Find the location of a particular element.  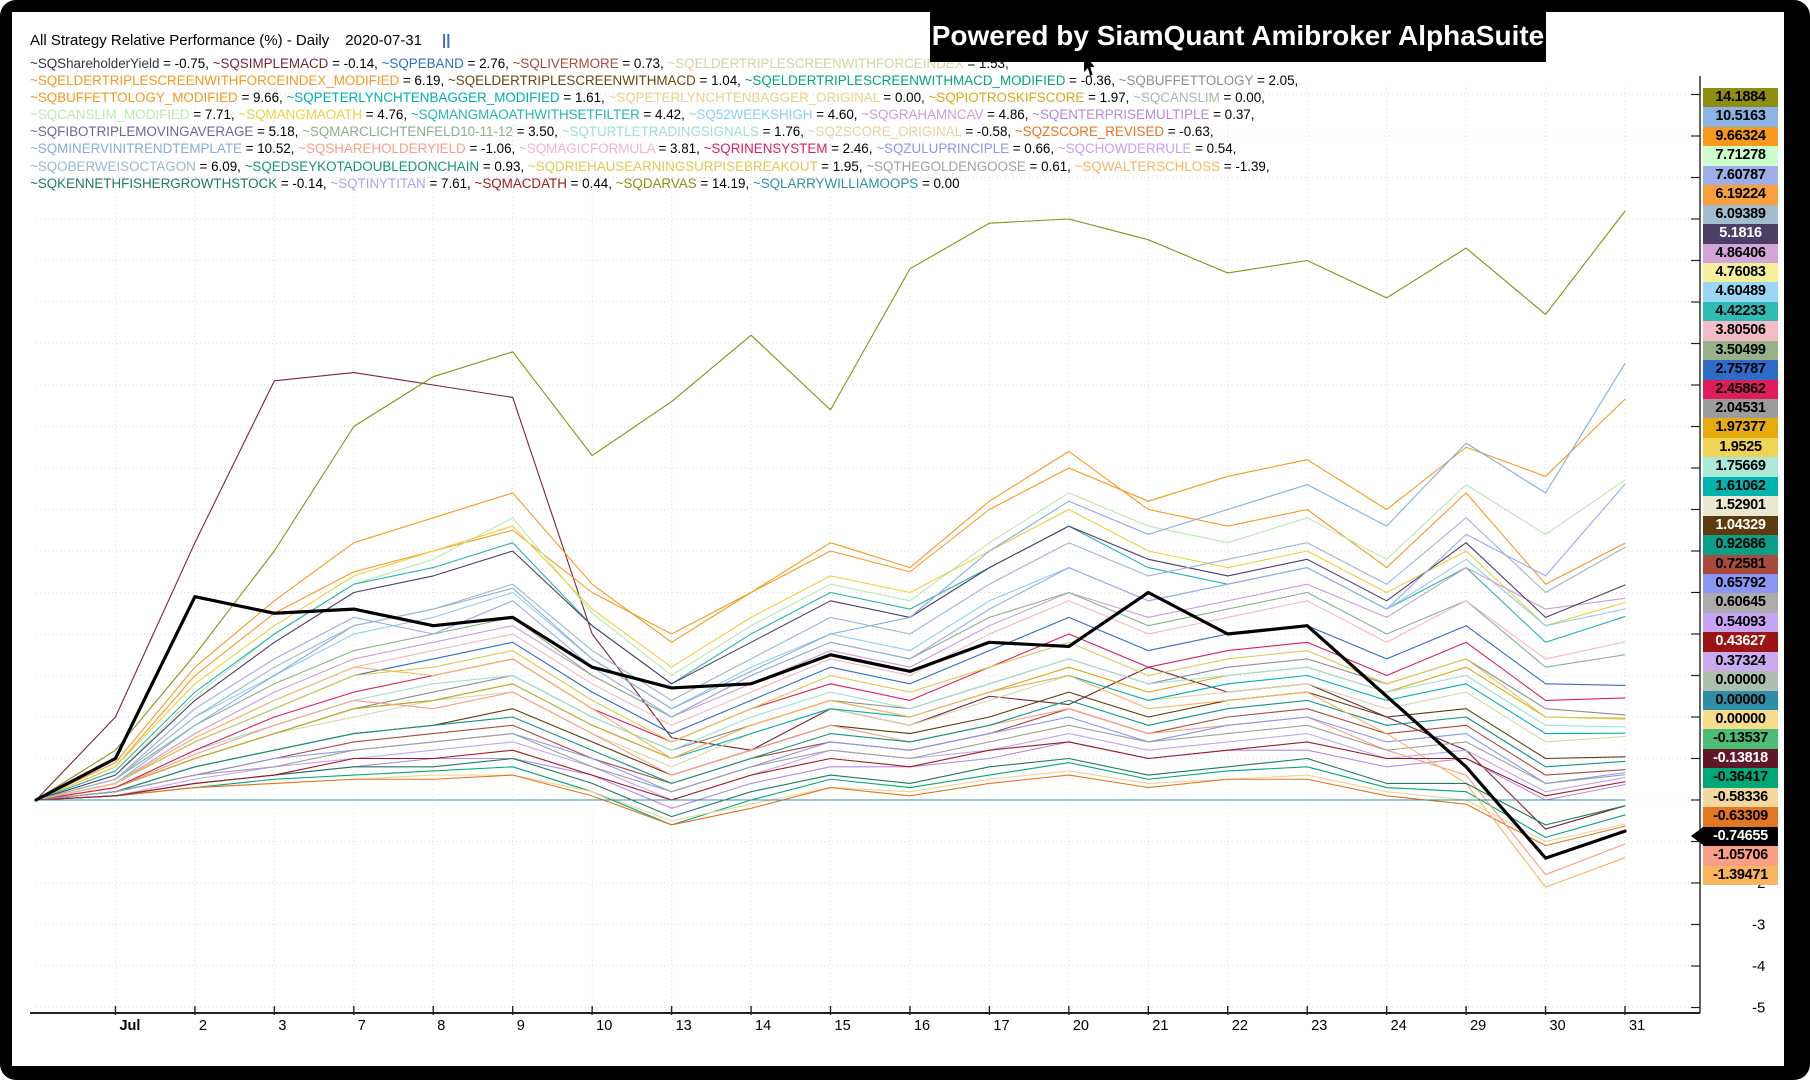

series-line--sqthegoldengoose is located at coordinates (830, 762).